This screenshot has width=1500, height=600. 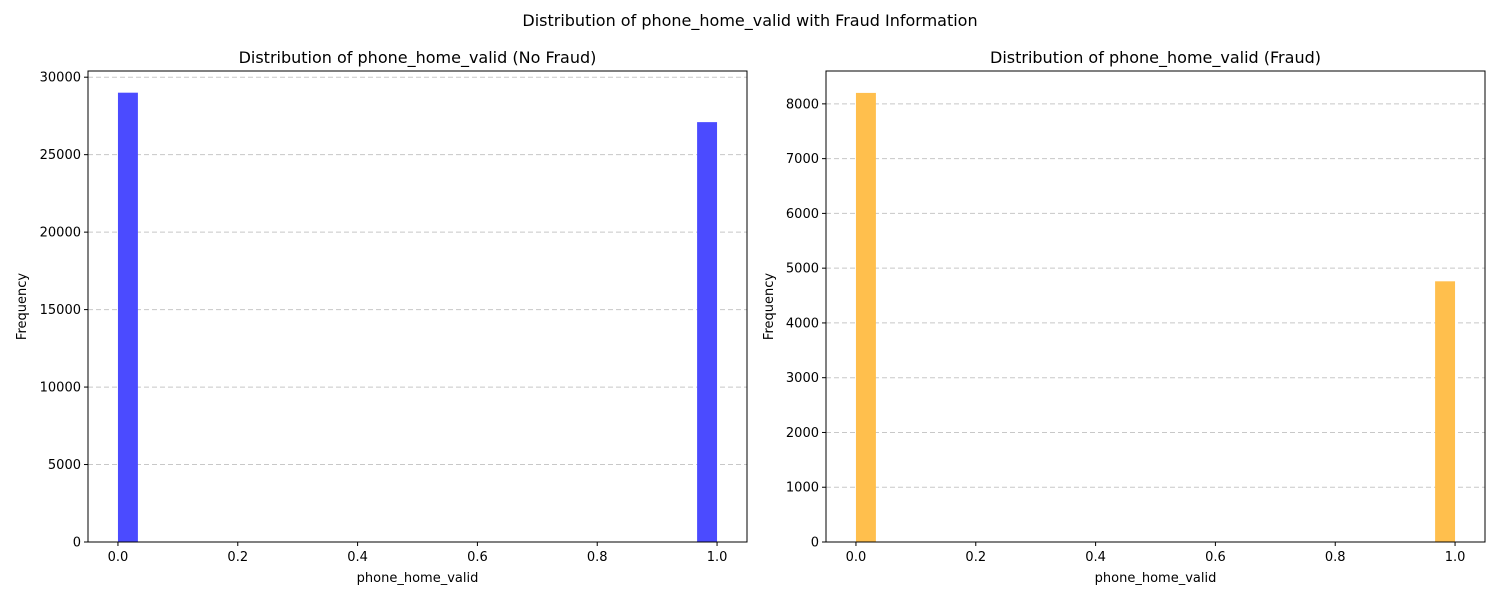 I want to click on x-tick-label-no-fraud-1: 0.2, so click(x=237, y=557).